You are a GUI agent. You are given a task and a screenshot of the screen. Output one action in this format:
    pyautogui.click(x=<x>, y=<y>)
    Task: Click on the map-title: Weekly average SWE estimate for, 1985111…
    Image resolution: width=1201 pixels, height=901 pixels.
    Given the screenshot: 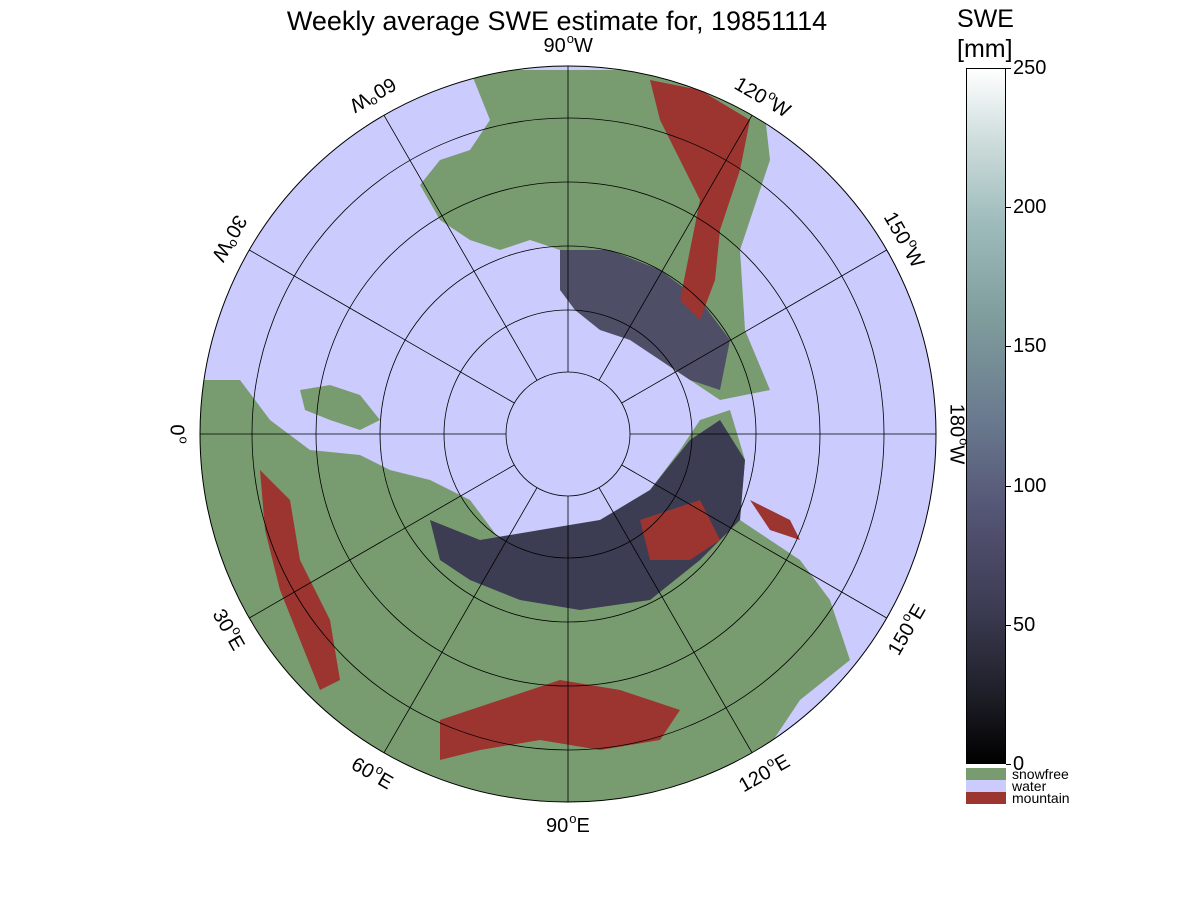 What is the action you would take?
    pyautogui.click(x=557, y=21)
    